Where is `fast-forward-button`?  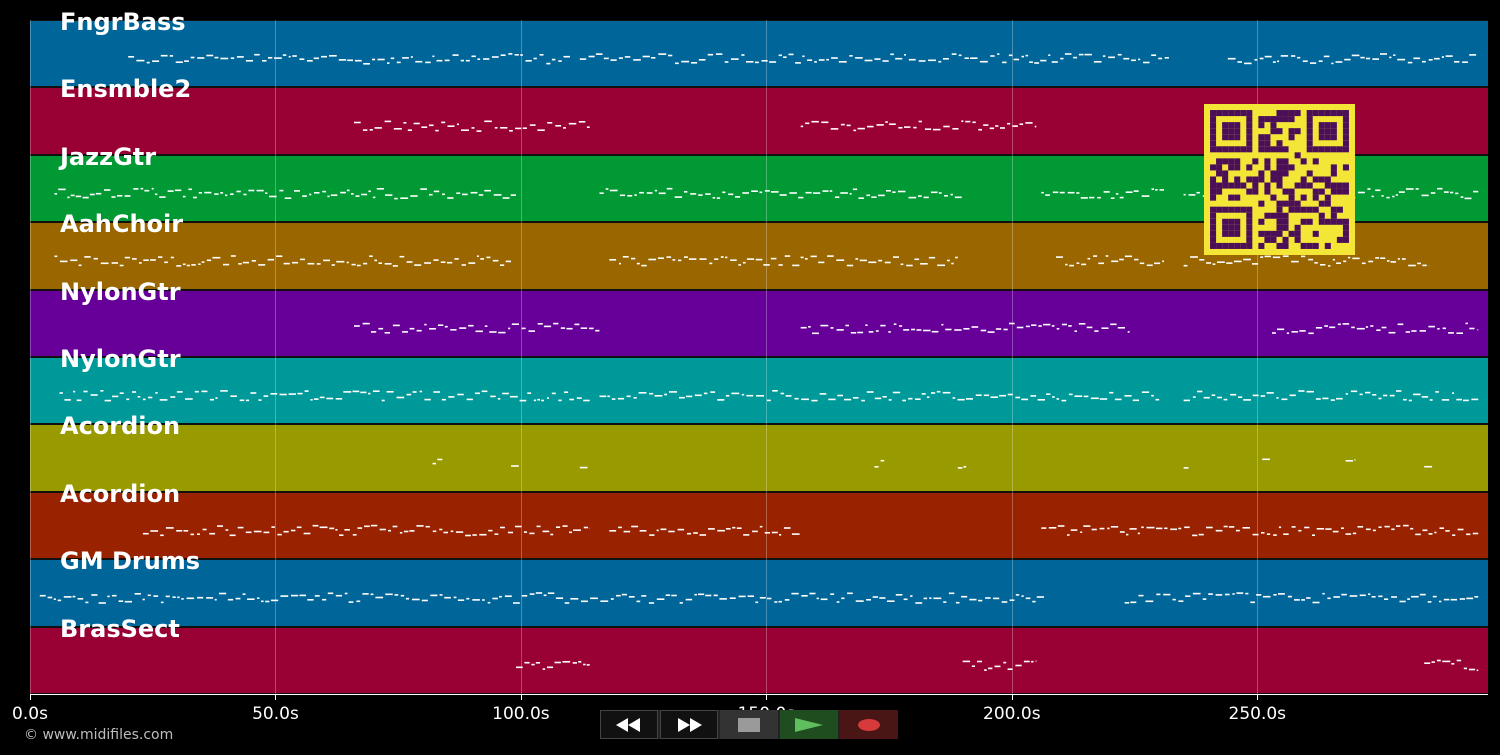 fast-forward-button is located at coordinates (689, 724).